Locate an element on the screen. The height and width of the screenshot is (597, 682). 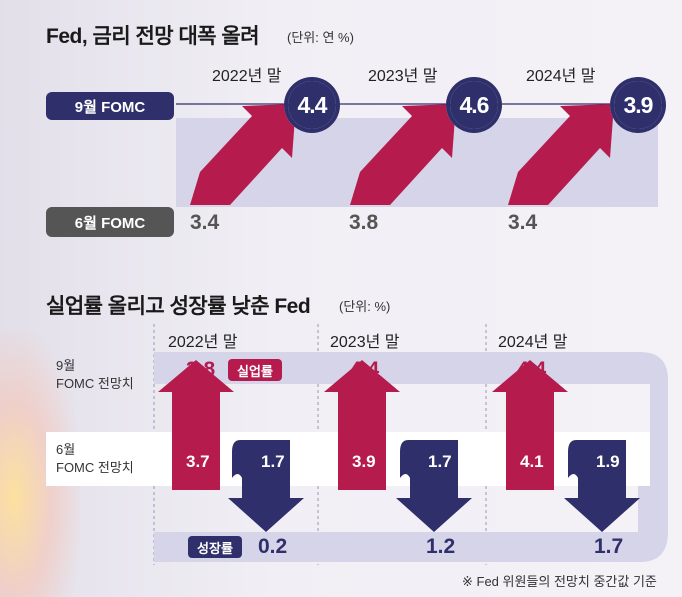
chart1-sep-circle-1: 4.4 is located at coordinates (312, 105).